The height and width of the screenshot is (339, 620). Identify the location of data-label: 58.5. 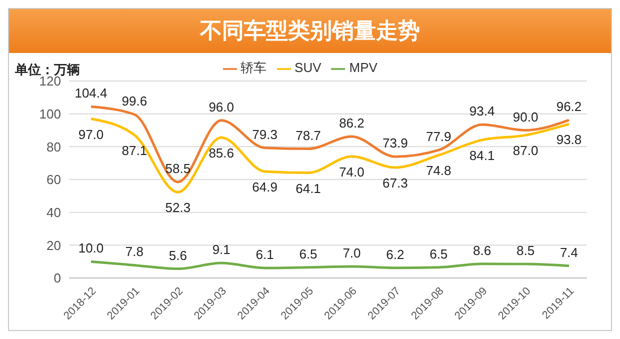
(178, 168).